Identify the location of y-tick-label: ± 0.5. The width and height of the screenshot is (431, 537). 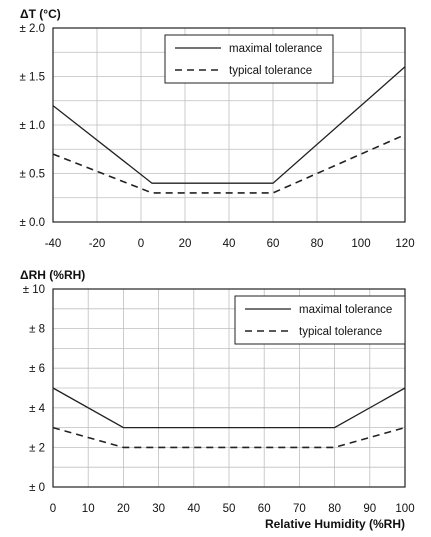
(33, 175).